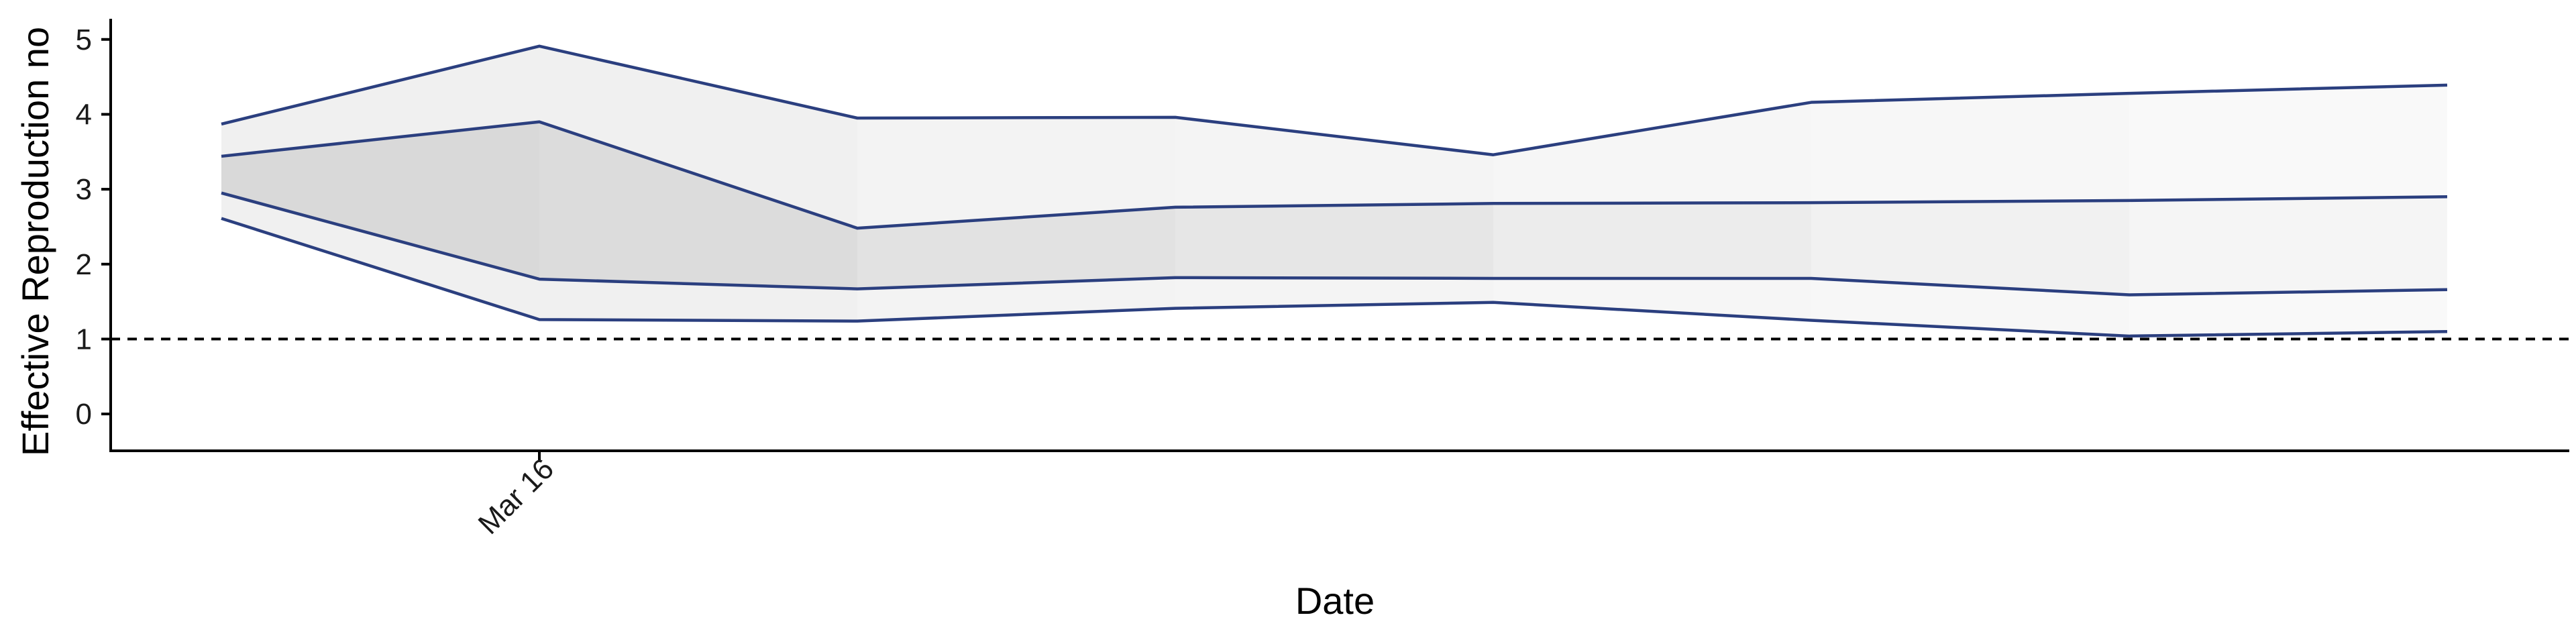 This screenshot has width=2576, height=644. I want to click on y-axis-ticks: 0 1 2 3 4 5, so click(93, 227).